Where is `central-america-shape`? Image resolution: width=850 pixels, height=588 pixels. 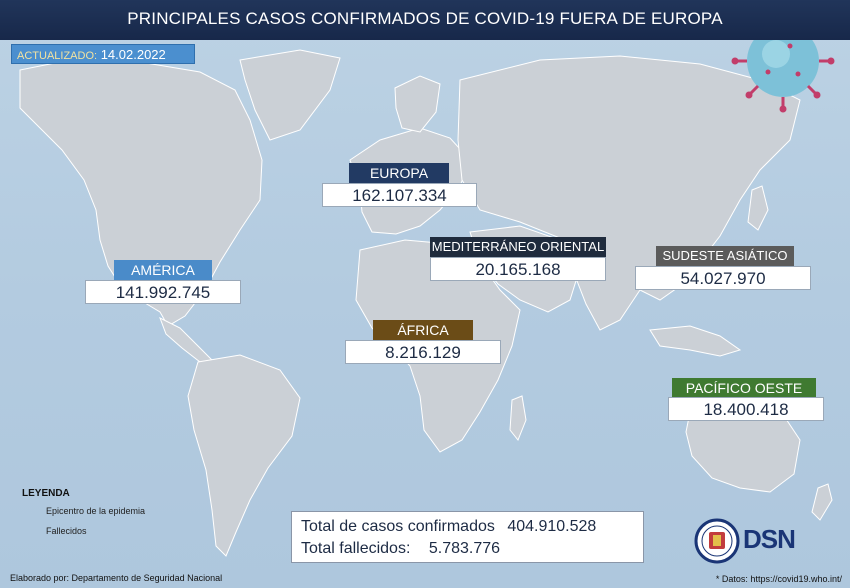 central-america-shape is located at coordinates (186, 339).